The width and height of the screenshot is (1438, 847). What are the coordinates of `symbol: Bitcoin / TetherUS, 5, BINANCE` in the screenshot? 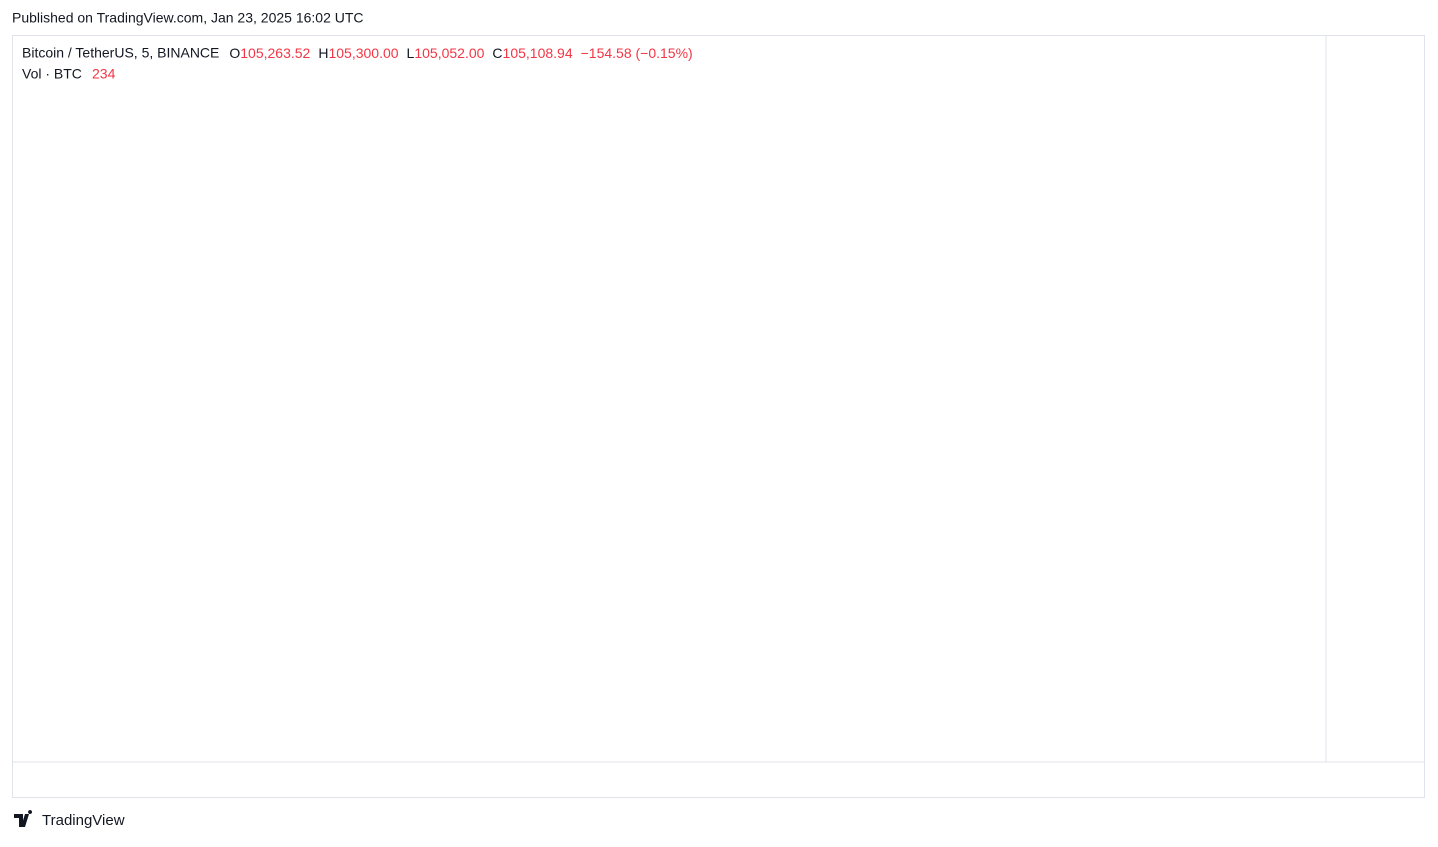 It's located at (120, 53).